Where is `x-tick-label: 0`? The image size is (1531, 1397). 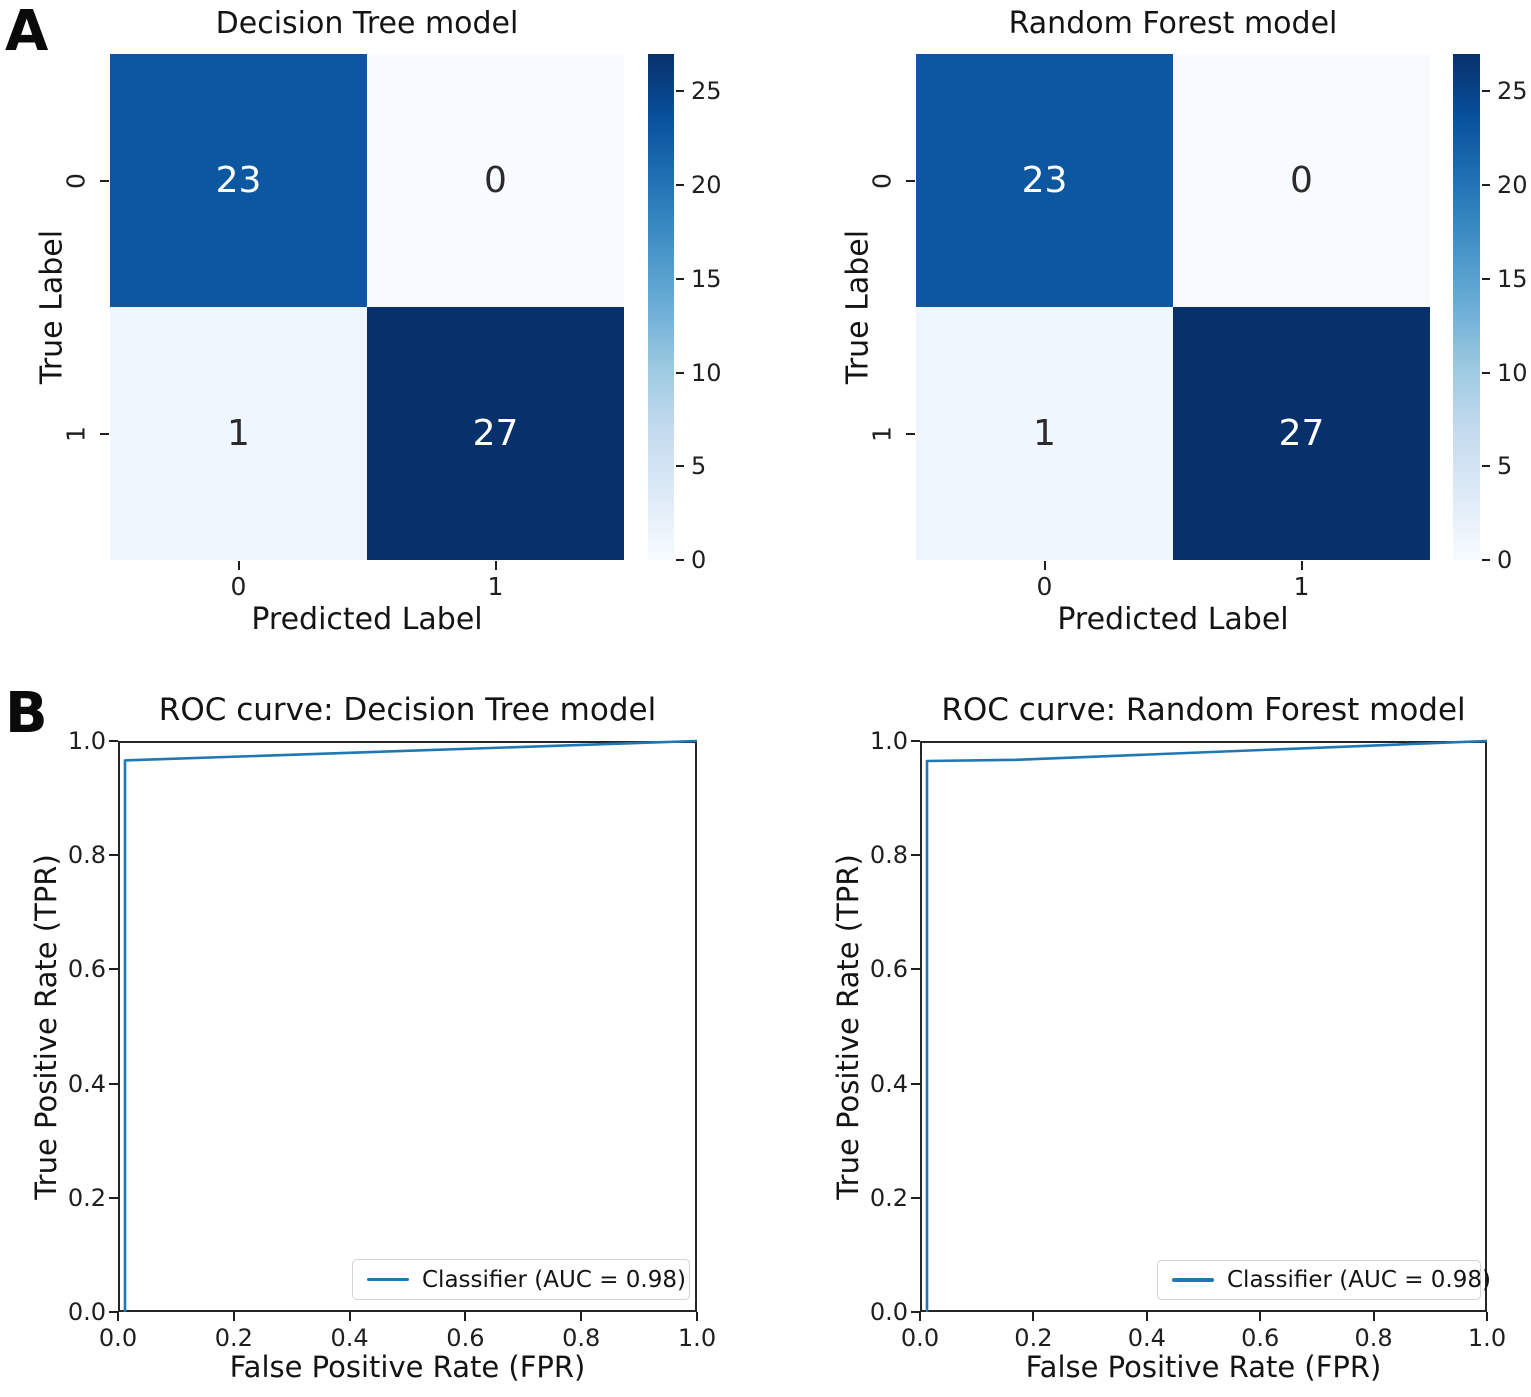
x-tick-label: 0 is located at coordinates (238, 586).